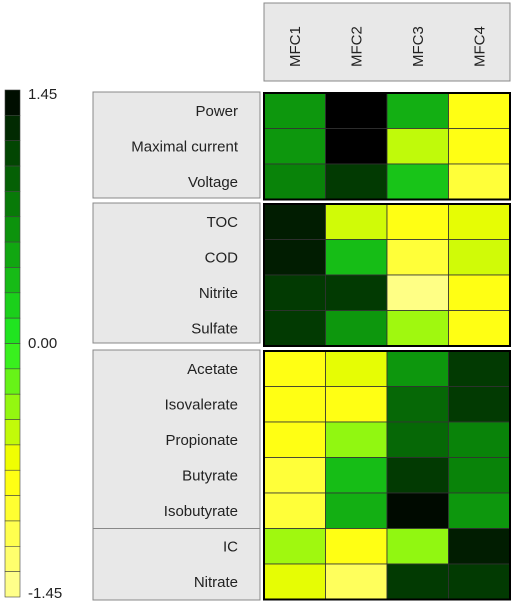  What do you see at coordinates (42, 343) in the screenshot?
I see `legend-mid-label: 0.00` at bounding box center [42, 343].